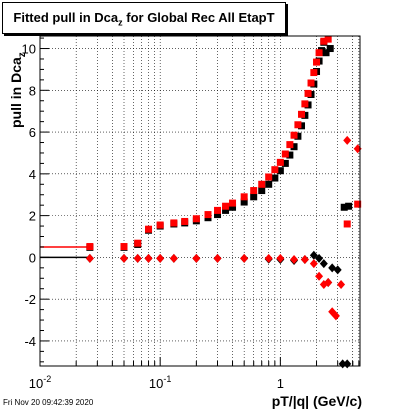 The height and width of the screenshot is (412, 400). I want to click on y-tick-label: 6, so click(32, 132).